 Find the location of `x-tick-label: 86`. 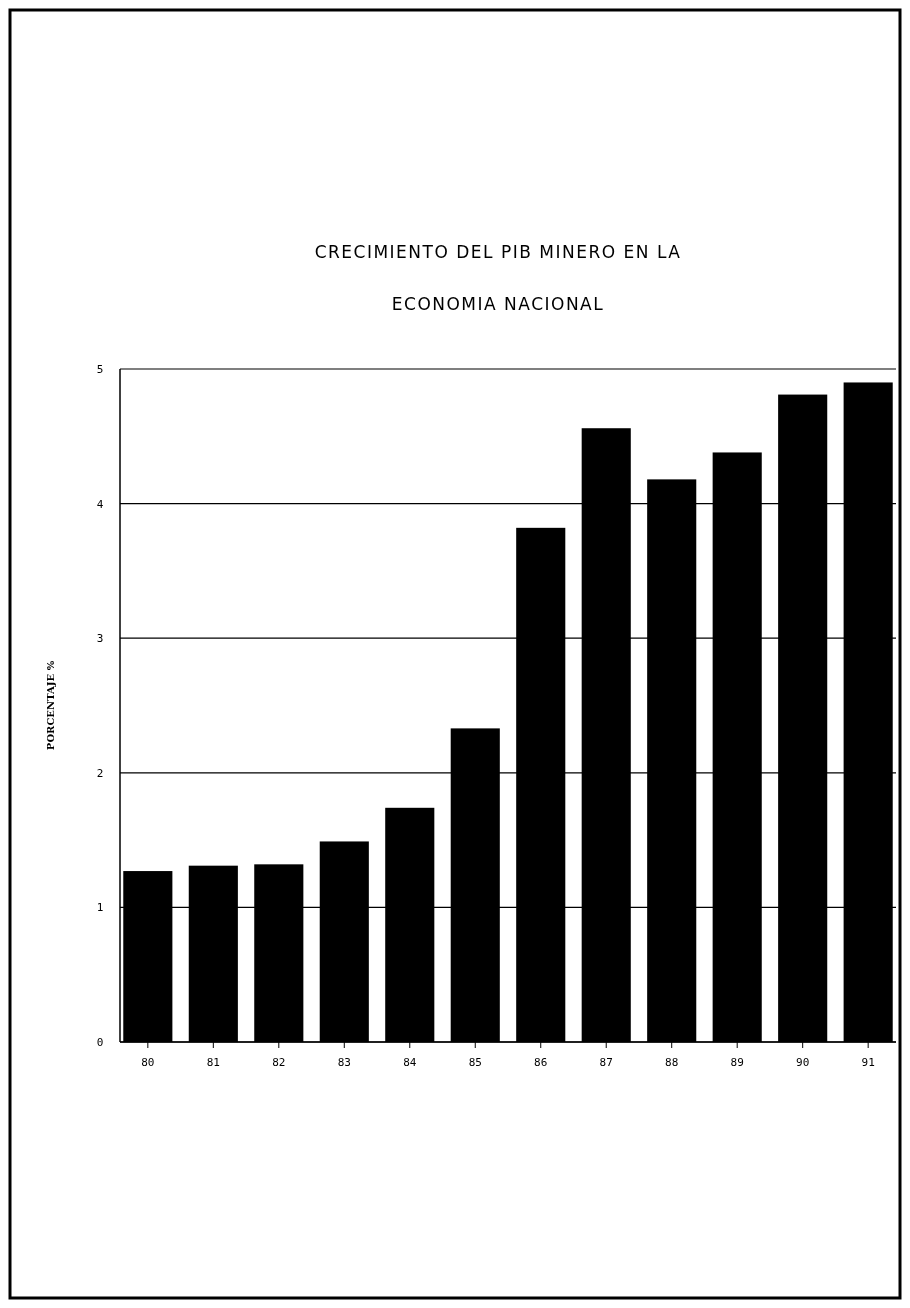

x-tick-label: 86 is located at coordinates (541, 1062).